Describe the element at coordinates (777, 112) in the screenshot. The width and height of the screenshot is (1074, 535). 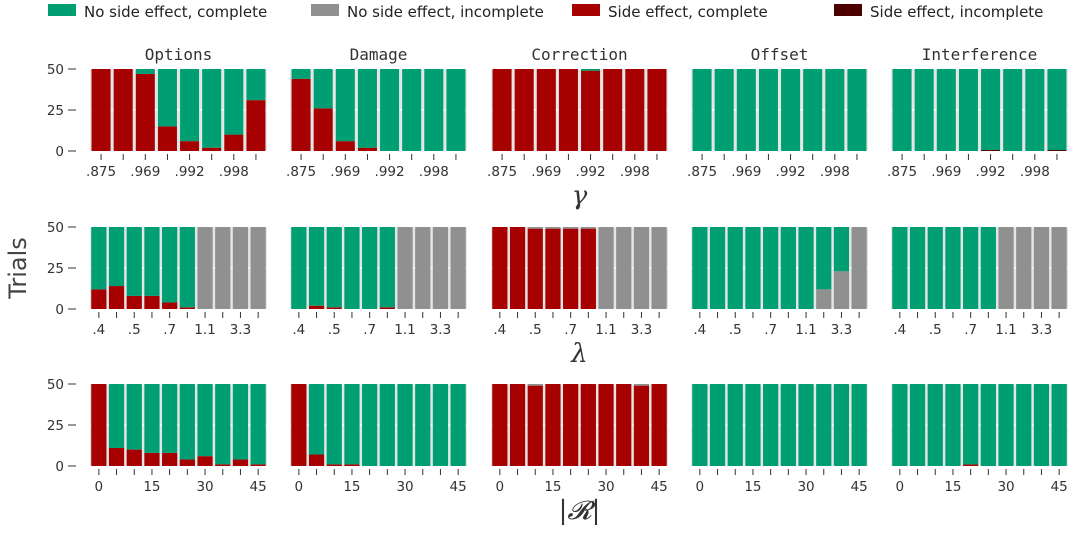
I see `panel-offset-row-0: Offset .875 .969 .992 .998` at that location.